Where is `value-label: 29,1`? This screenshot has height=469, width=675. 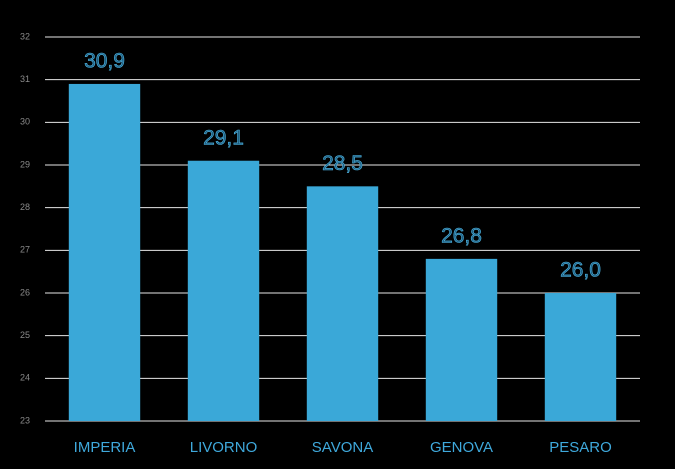 value-label: 29,1 is located at coordinates (223, 137).